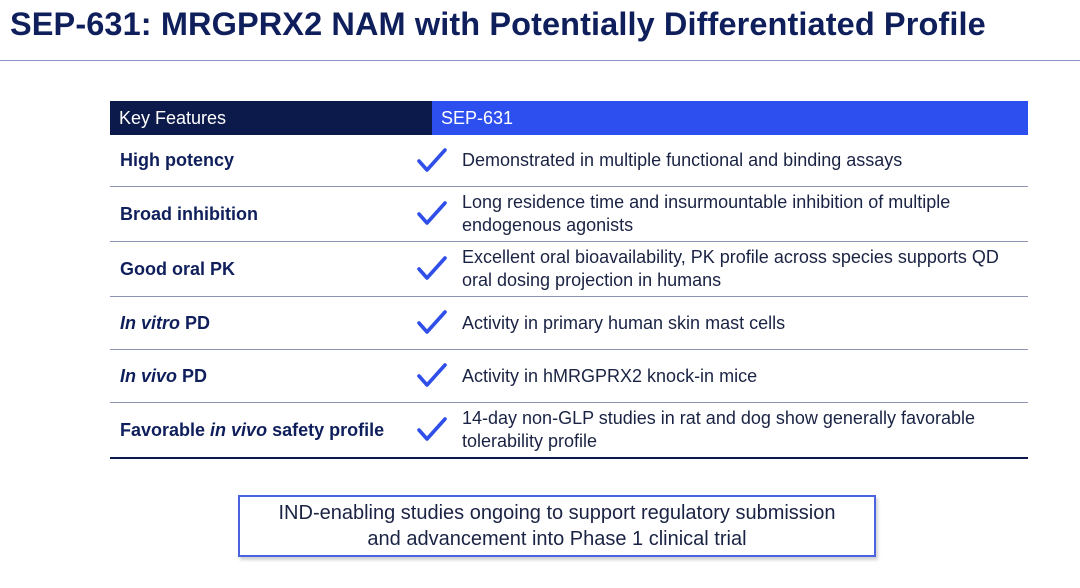  I want to click on table-header: Key Features SEP-631, so click(569, 118).